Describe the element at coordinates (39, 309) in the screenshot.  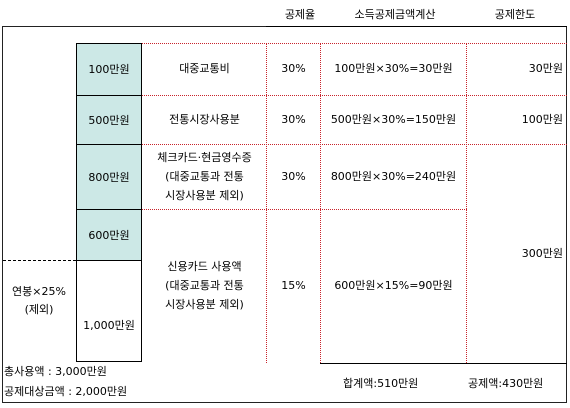
I see `side-note-line2: (제외)` at that location.